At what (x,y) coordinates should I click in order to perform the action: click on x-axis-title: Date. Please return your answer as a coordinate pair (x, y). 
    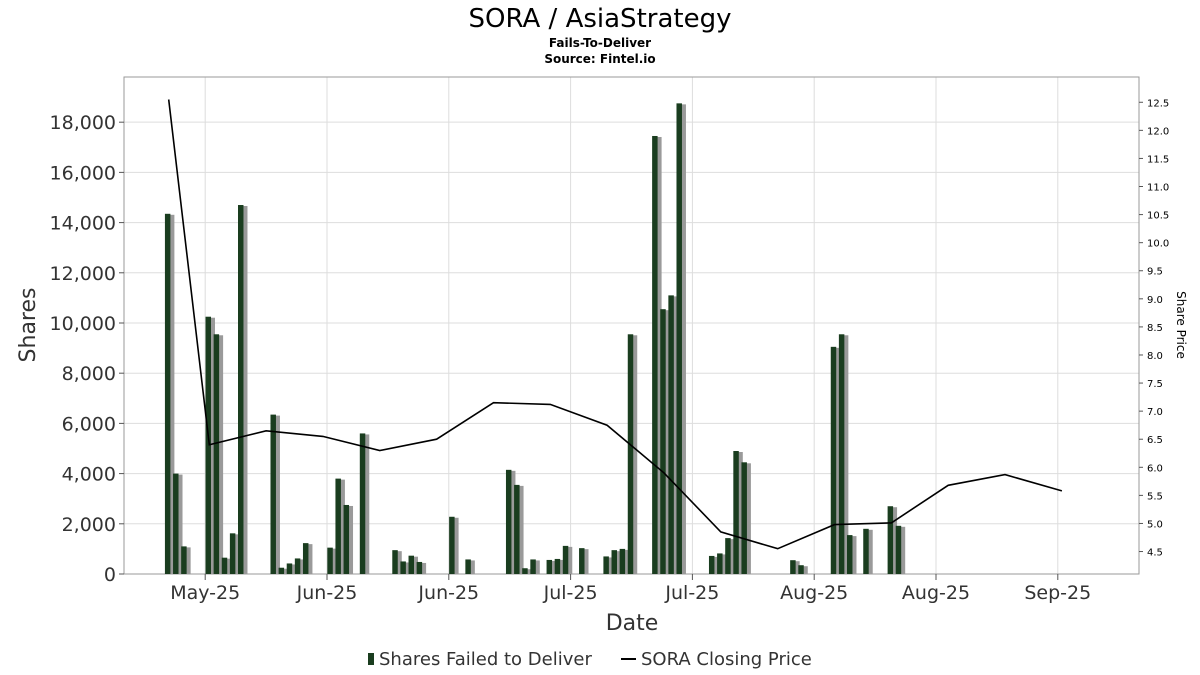
    Looking at the image, I should click on (632, 623).